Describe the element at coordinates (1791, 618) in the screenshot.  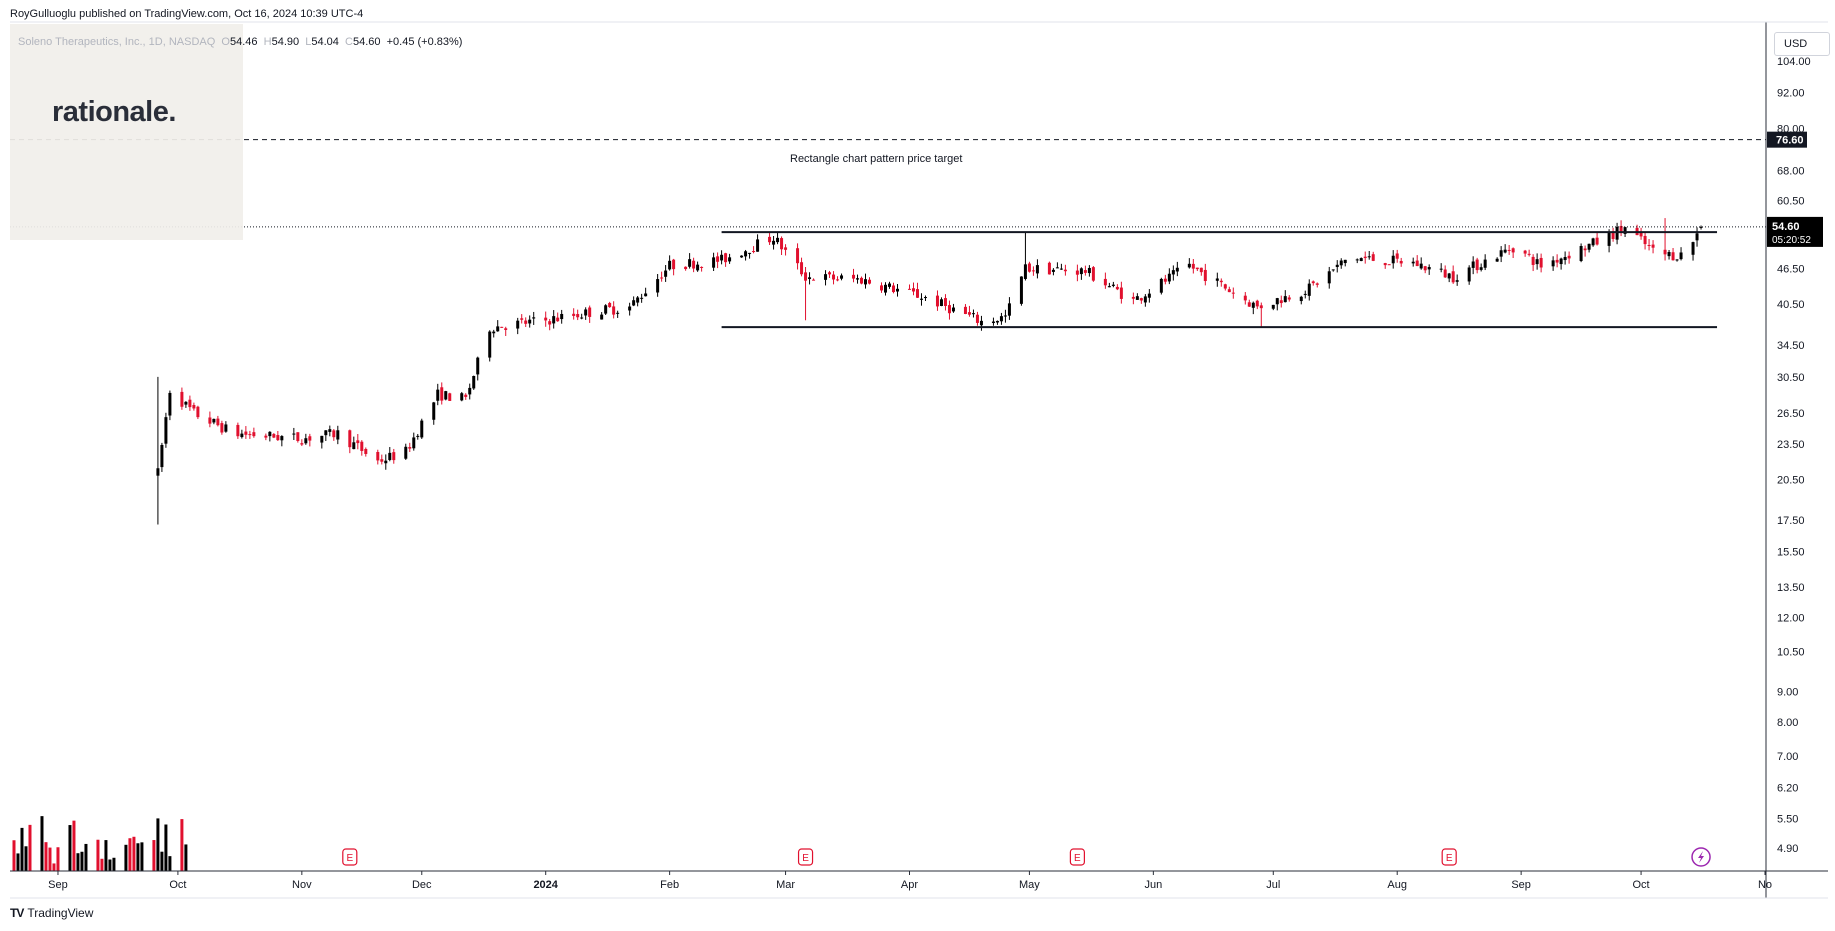
I see `price-tick-label: 12.00` at that location.